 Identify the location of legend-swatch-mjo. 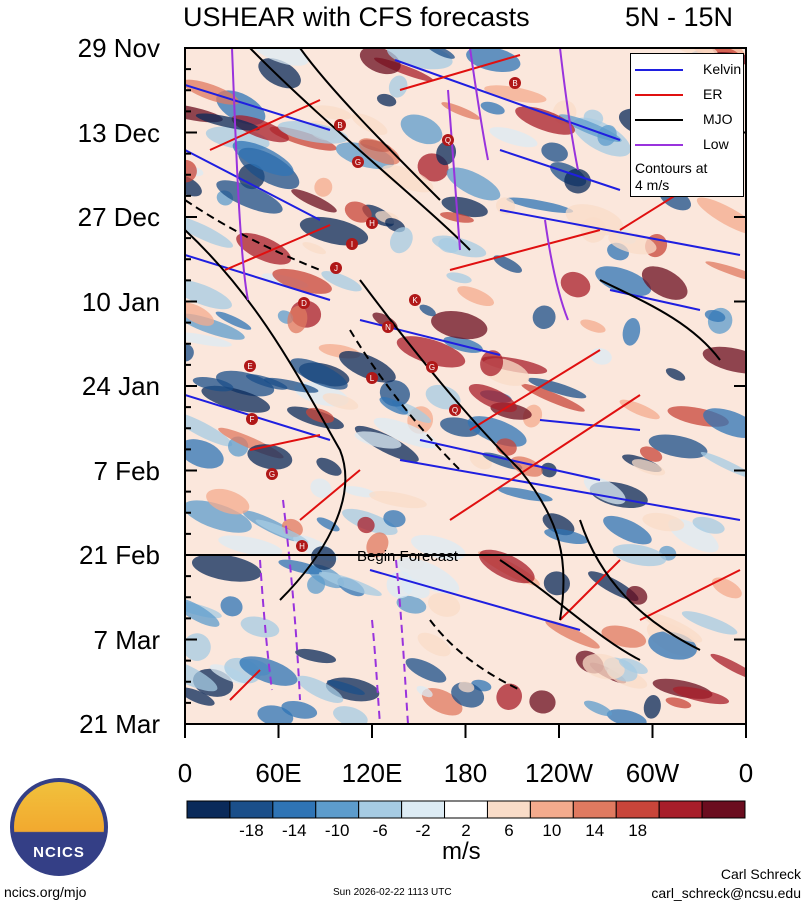
(659, 120).